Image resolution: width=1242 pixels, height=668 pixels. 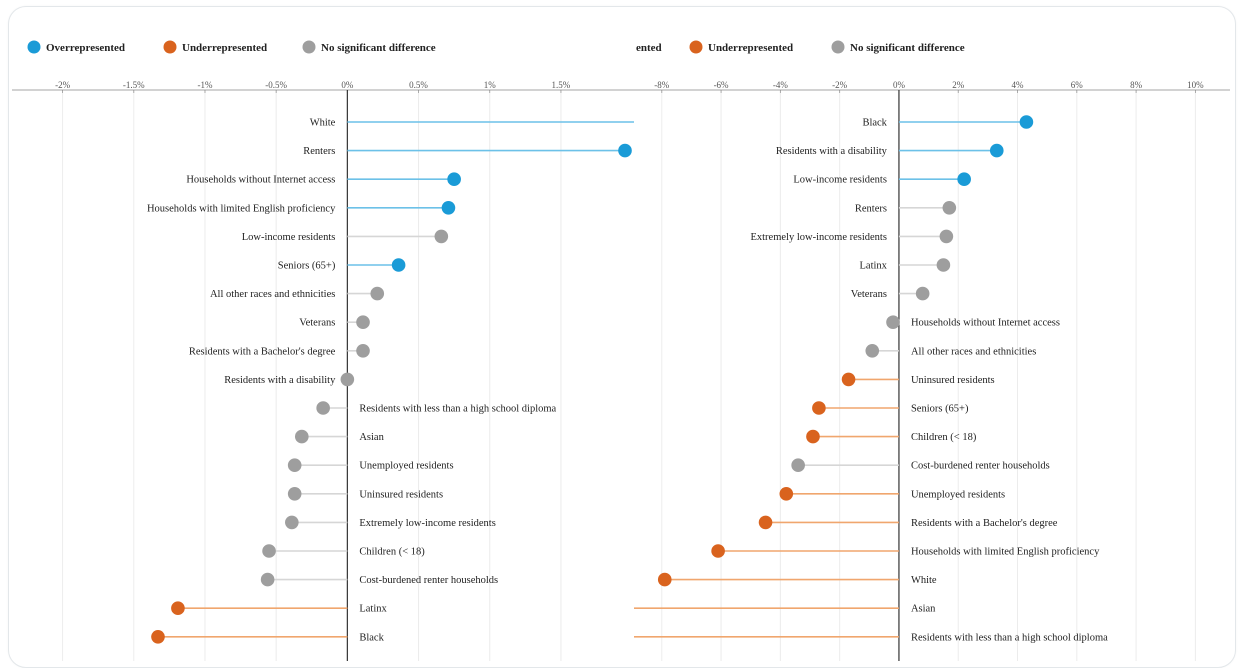 I want to click on x-tick-label: 4%, so click(x=1018, y=85).